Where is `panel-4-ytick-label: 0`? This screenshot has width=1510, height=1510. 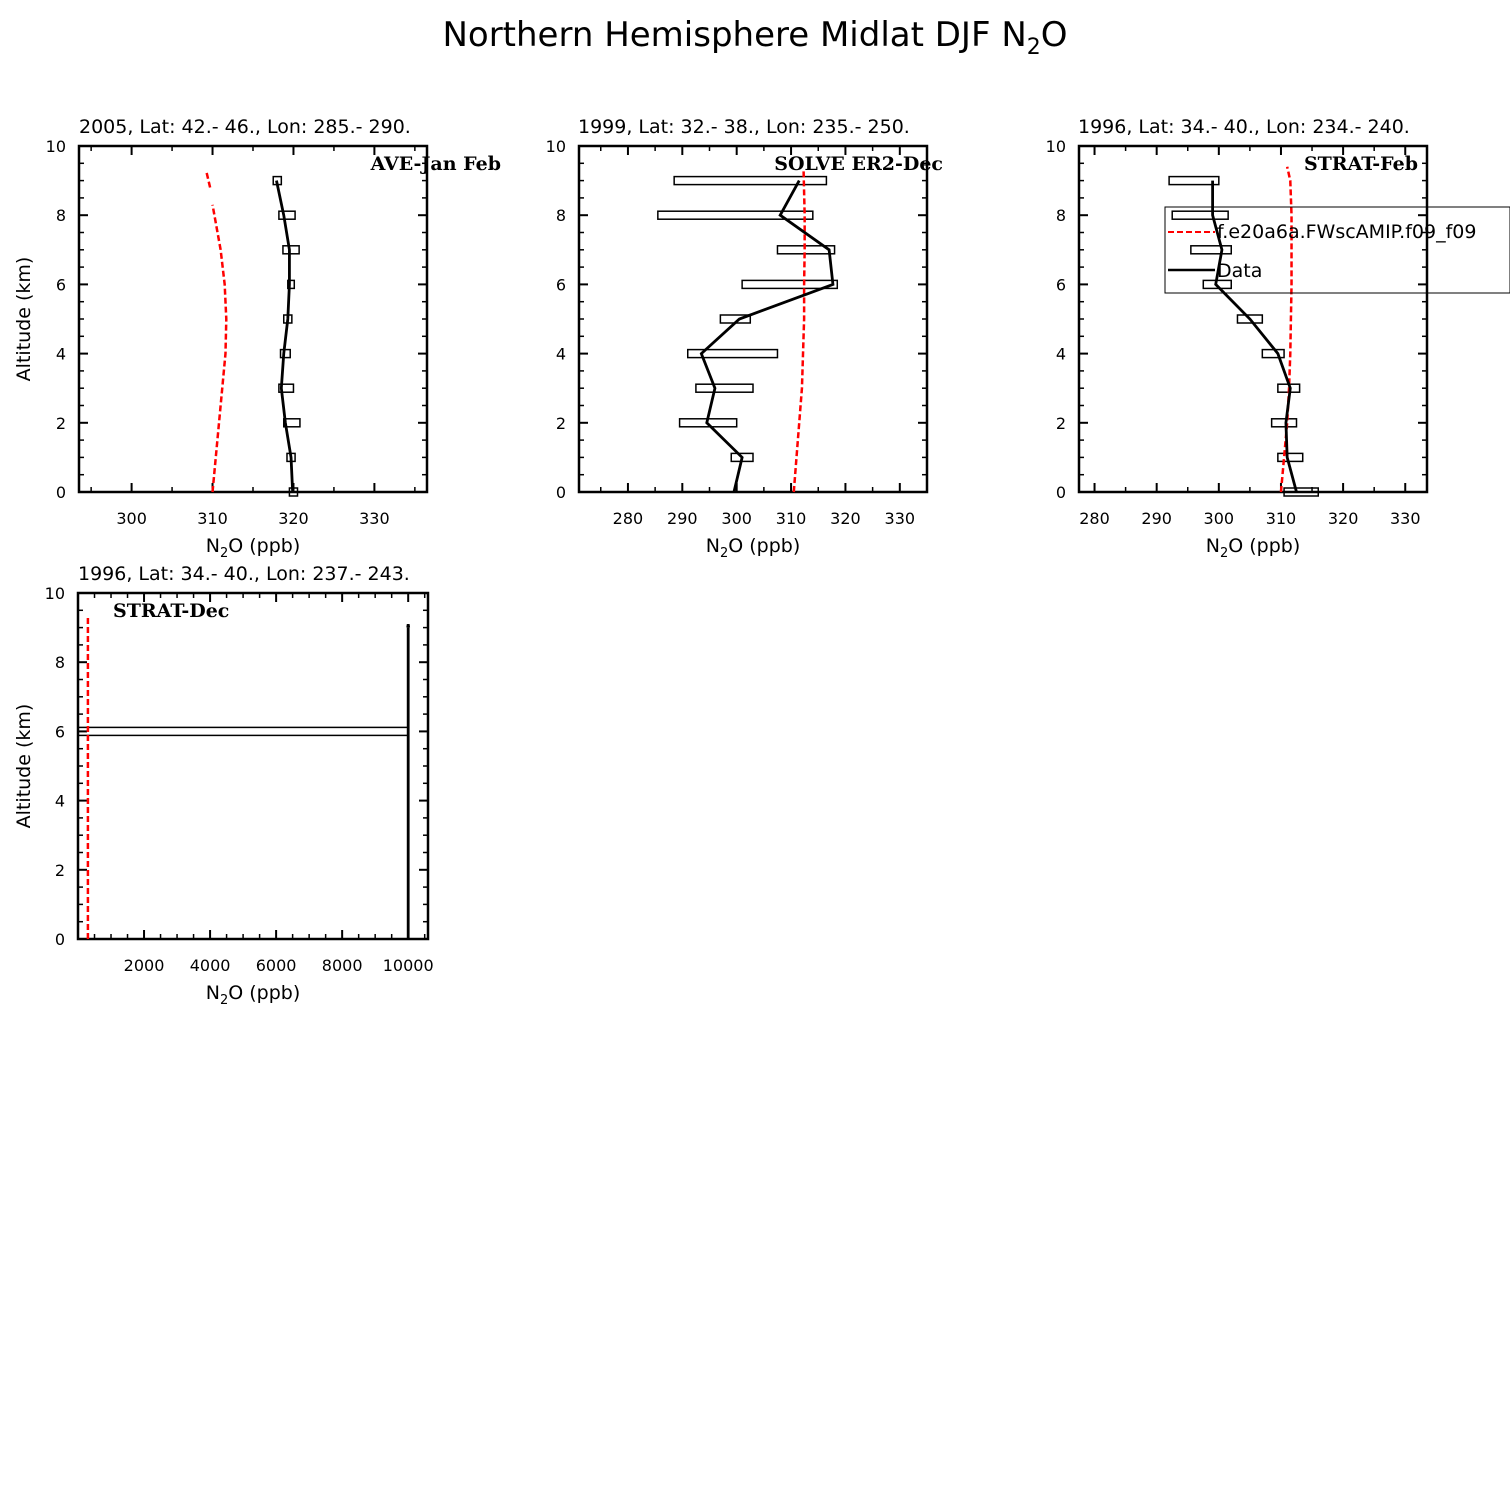
panel-4-ytick-label: 0 is located at coordinates (60, 939).